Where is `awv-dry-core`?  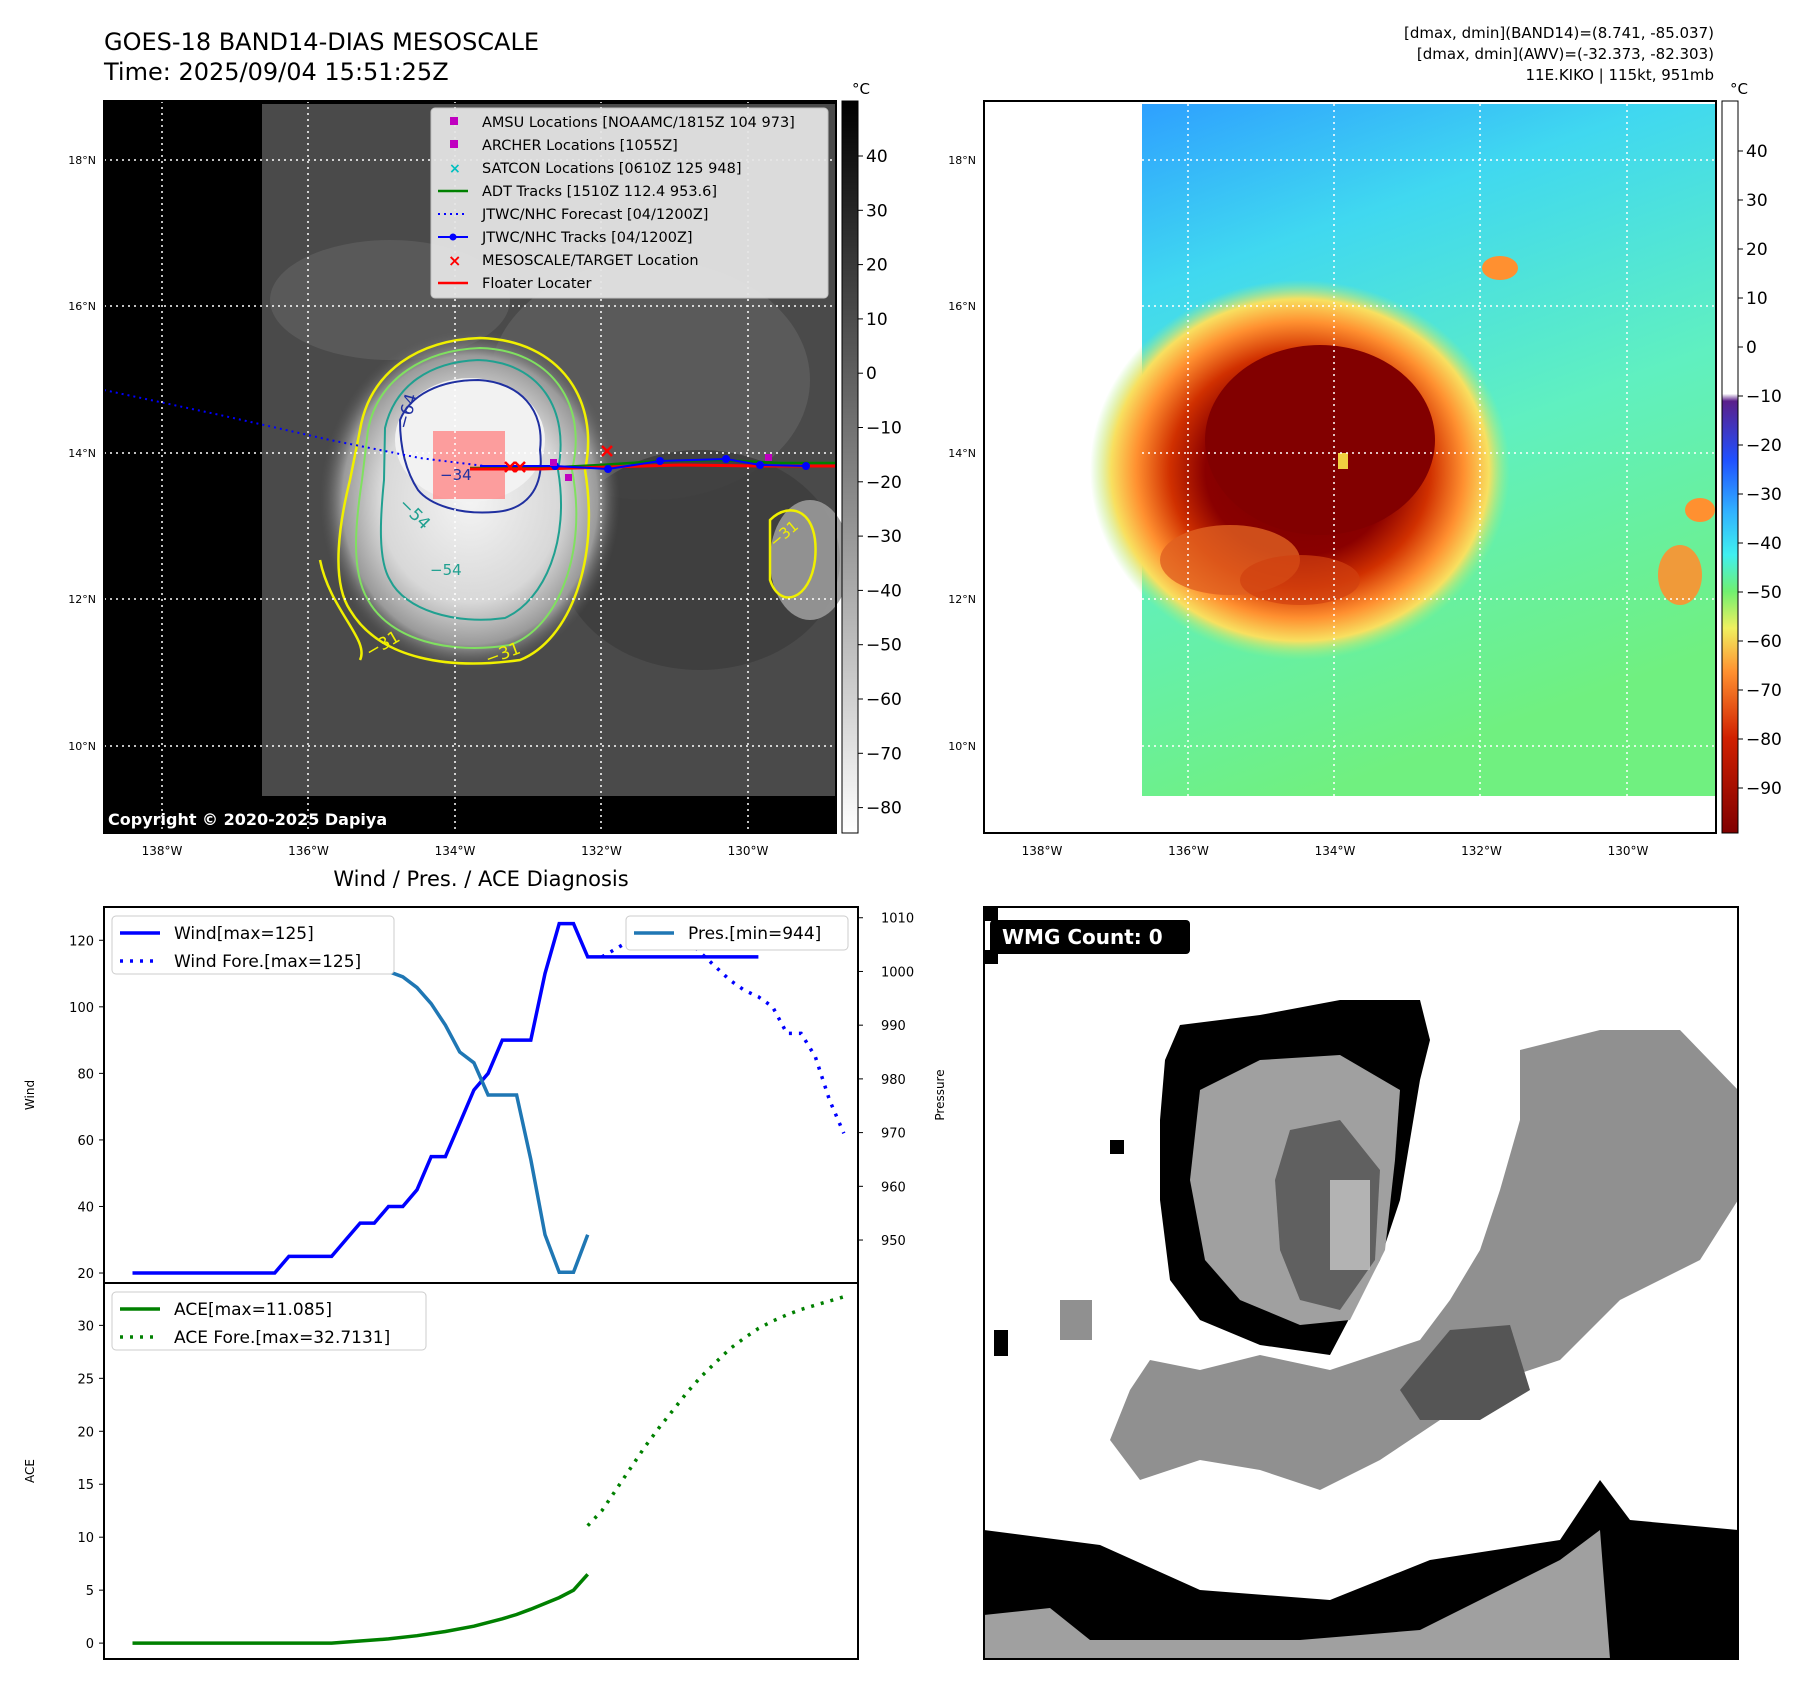
awv-dry-core is located at coordinates (1320, 440).